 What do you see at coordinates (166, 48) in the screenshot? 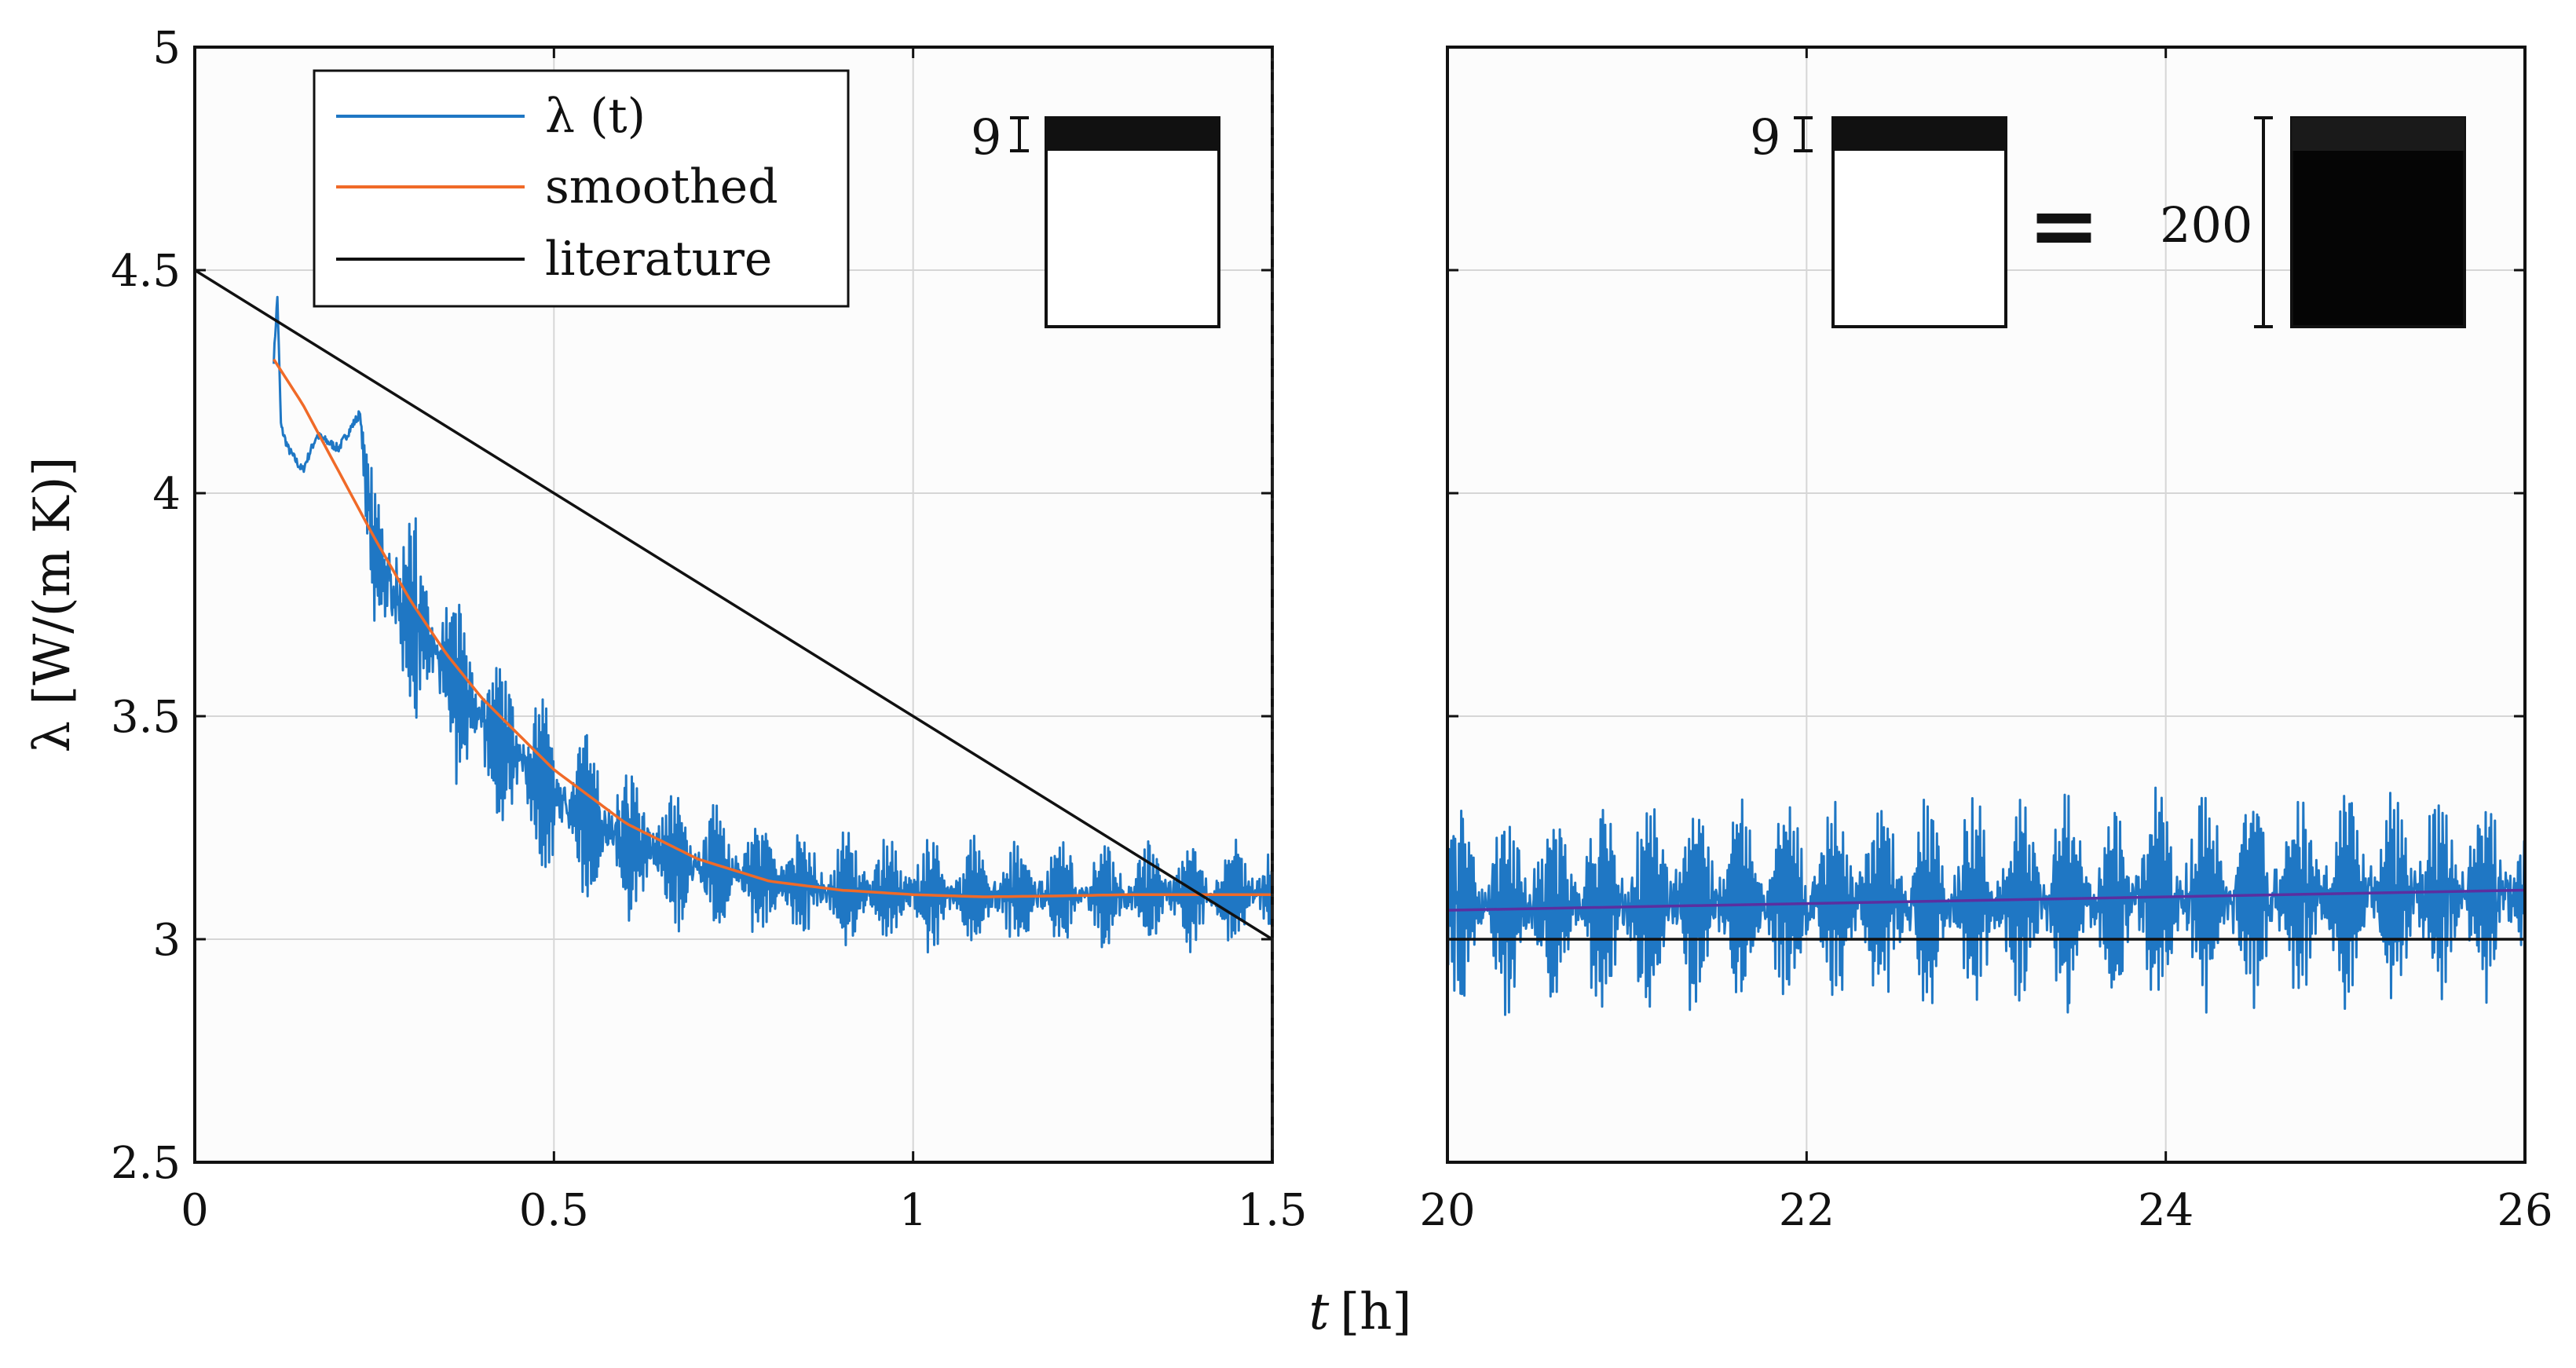
I see `left-y-tick-label: 5` at bounding box center [166, 48].